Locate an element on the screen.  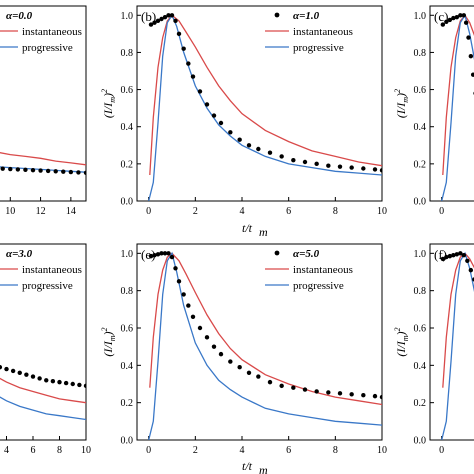
instantaneous-line is located at coordinates (43, 390).